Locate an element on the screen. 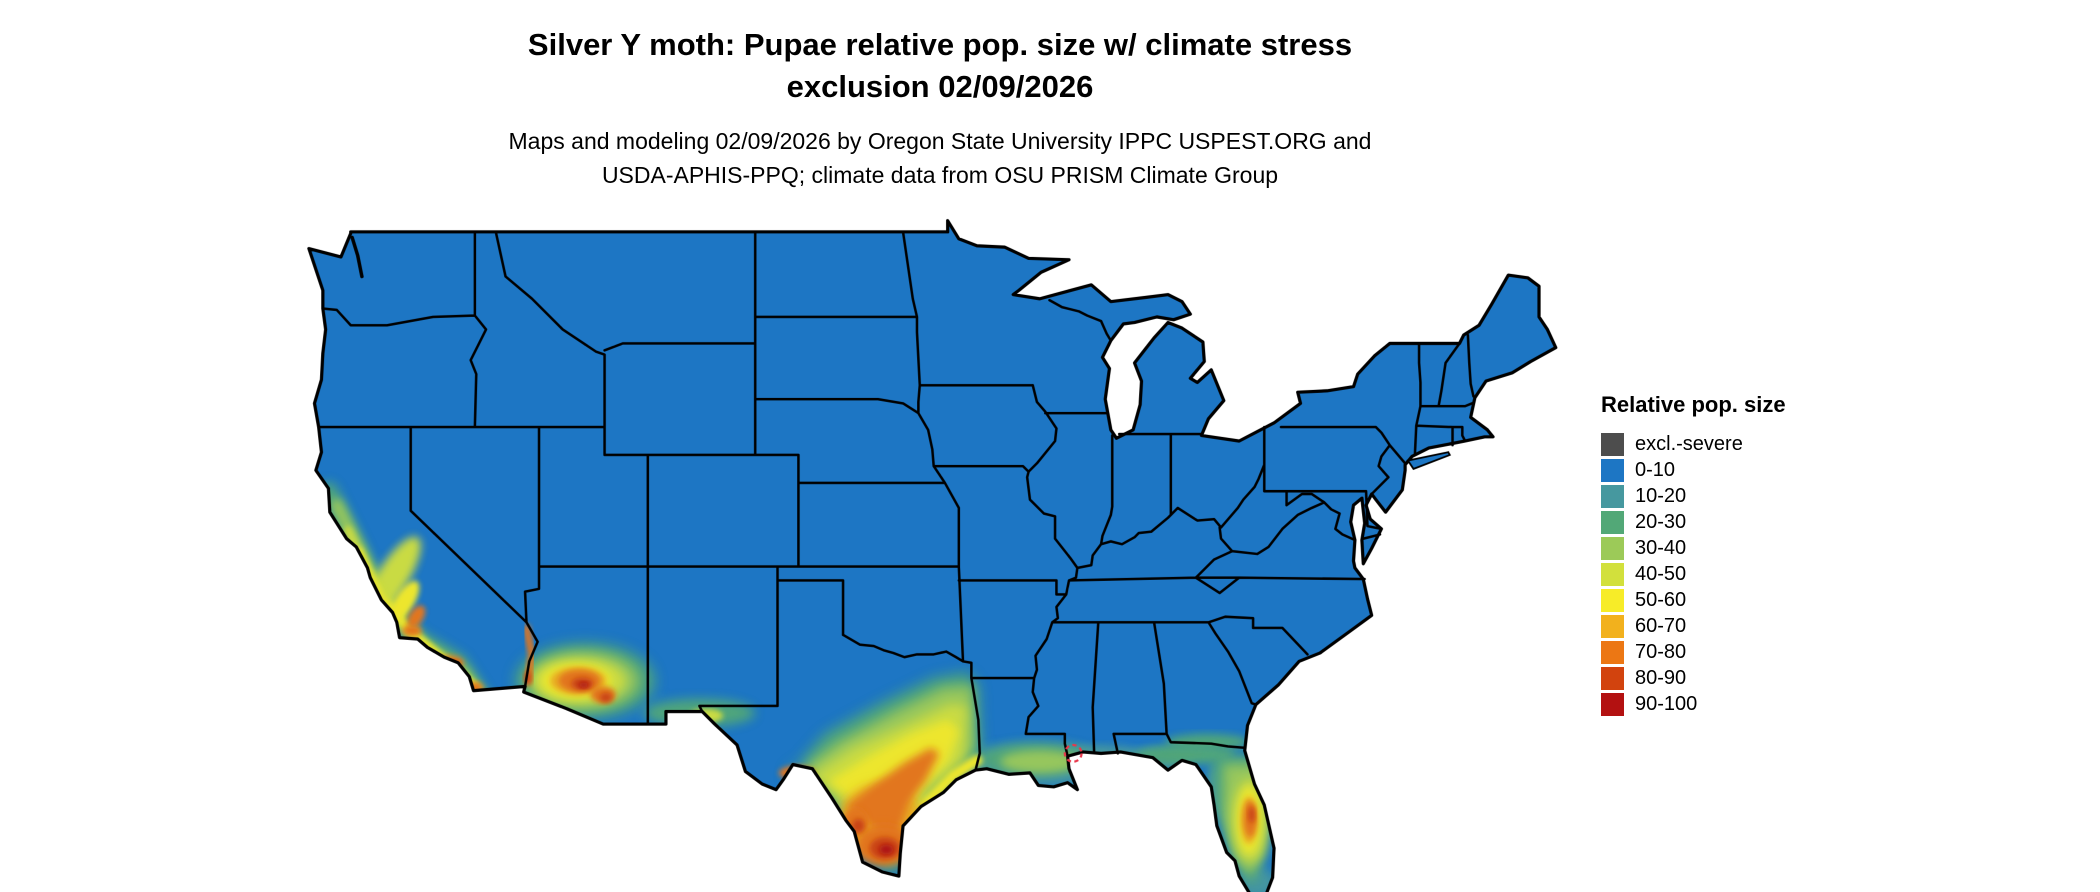 The height and width of the screenshot is (892, 2100). legend-label: 0-10 is located at coordinates (1655, 469).